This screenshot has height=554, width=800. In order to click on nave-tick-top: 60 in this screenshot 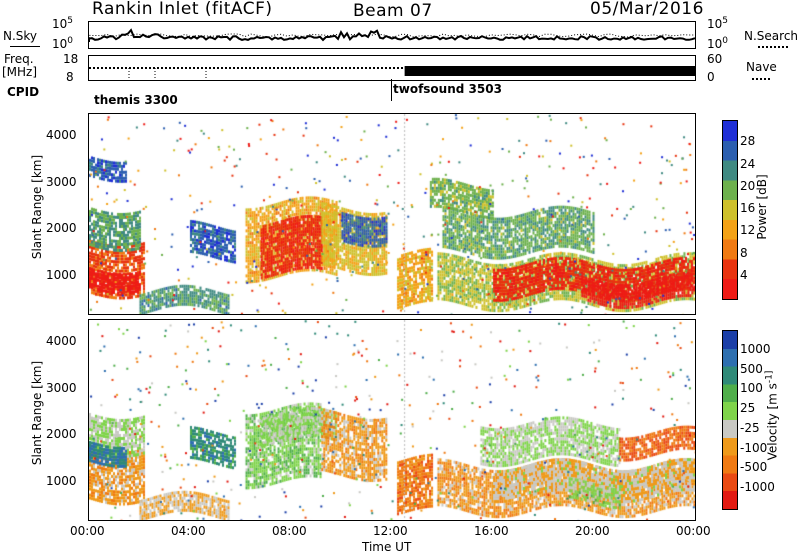, I will do `click(715, 59)`.